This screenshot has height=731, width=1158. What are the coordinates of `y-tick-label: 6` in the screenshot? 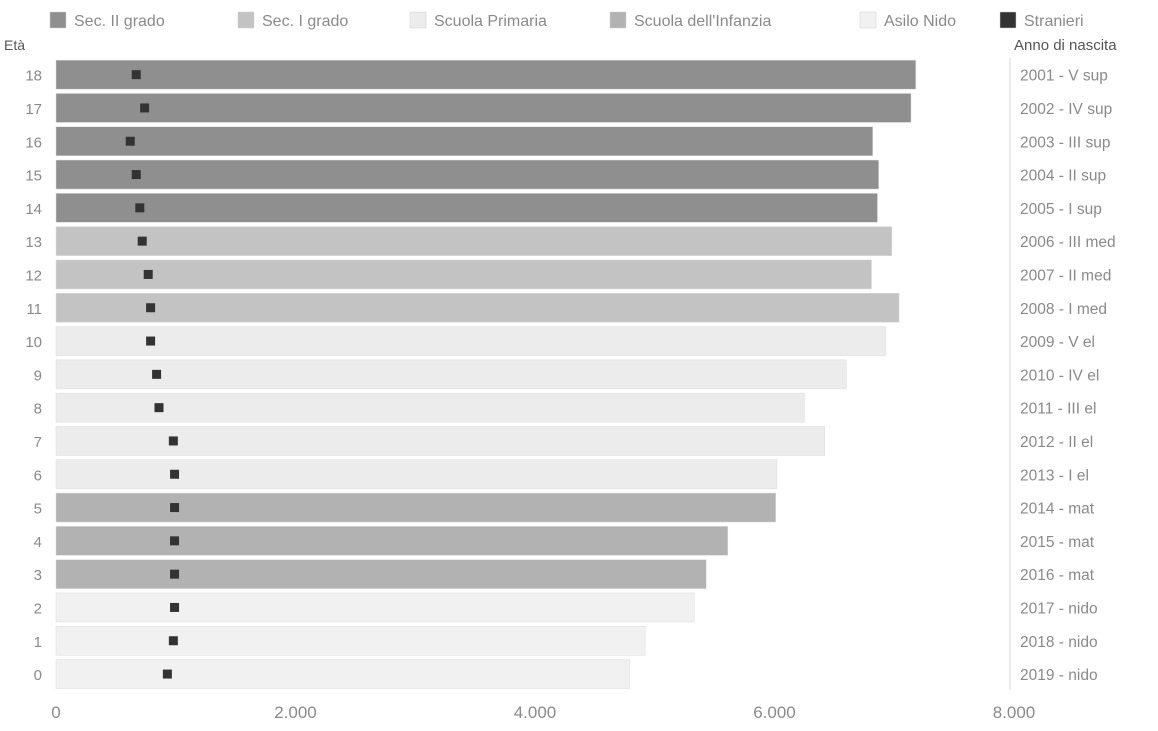 It's located at (38, 475).